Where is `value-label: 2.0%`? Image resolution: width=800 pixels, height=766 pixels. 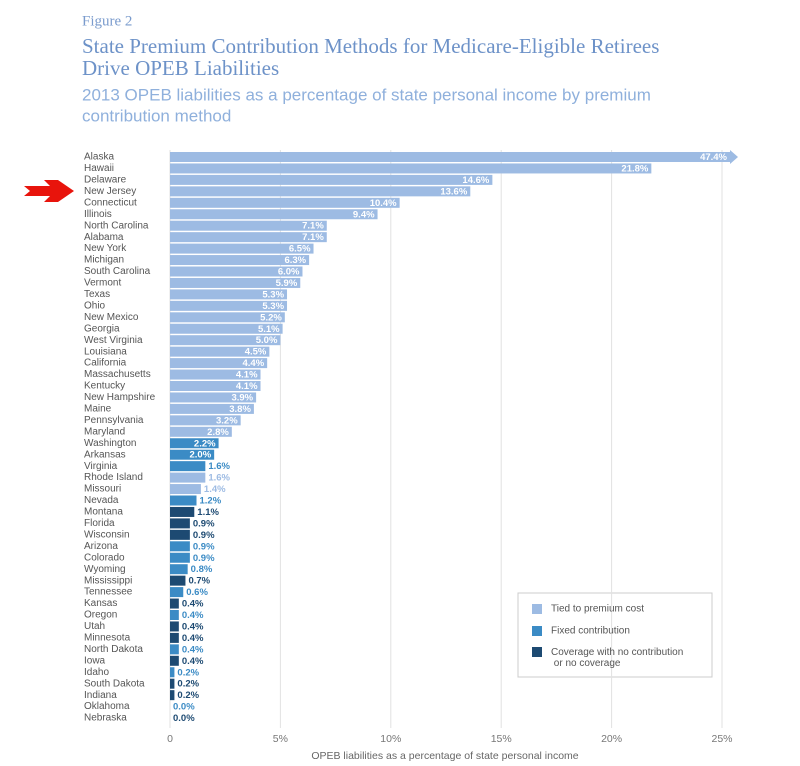 value-label: 2.0% is located at coordinates (201, 455).